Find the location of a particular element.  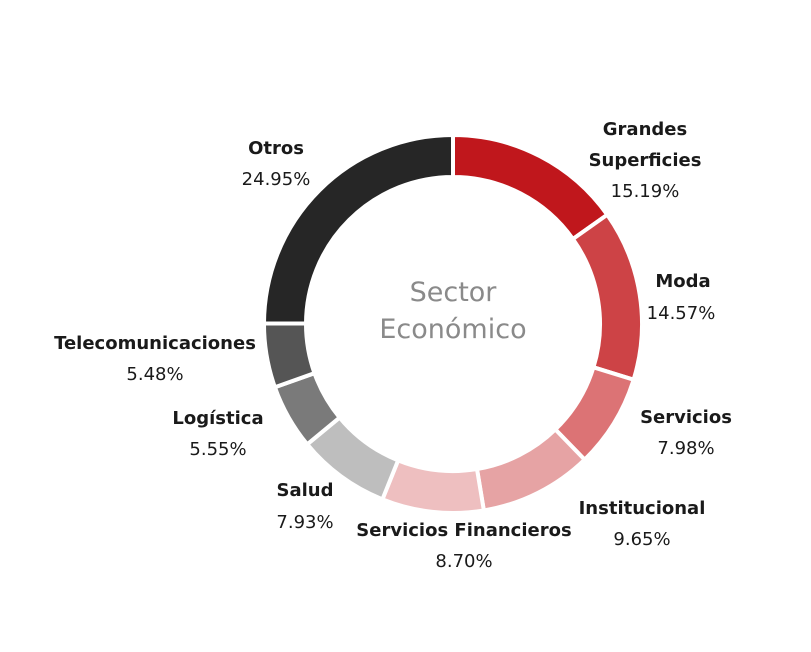

slice-telecomunicaciones is located at coordinates (290, 355).